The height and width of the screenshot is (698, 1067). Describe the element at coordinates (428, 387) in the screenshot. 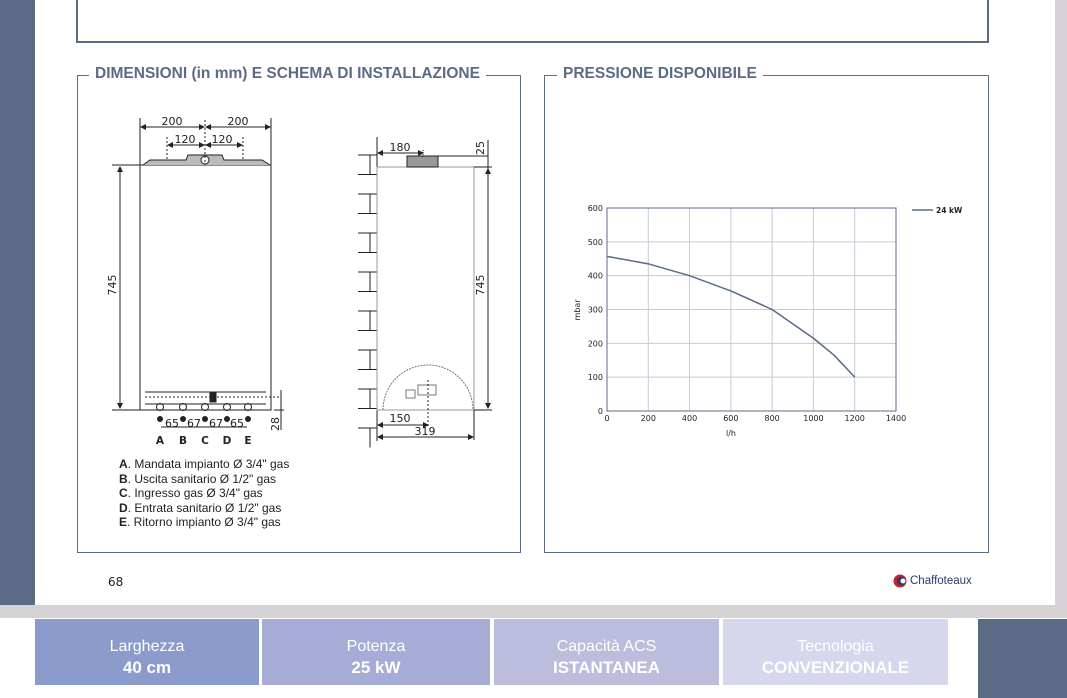

I see `connections-detail` at that location.